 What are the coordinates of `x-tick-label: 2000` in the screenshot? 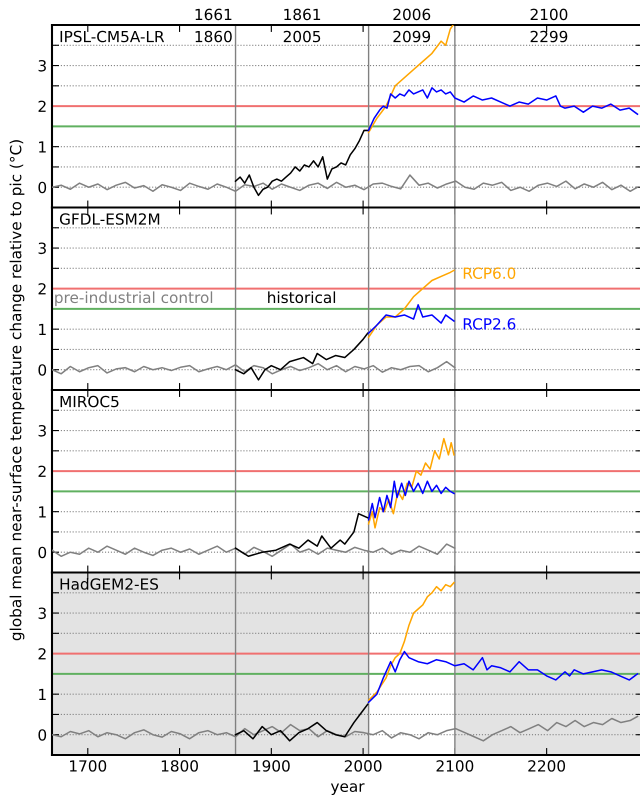 It's located at (363, 766).